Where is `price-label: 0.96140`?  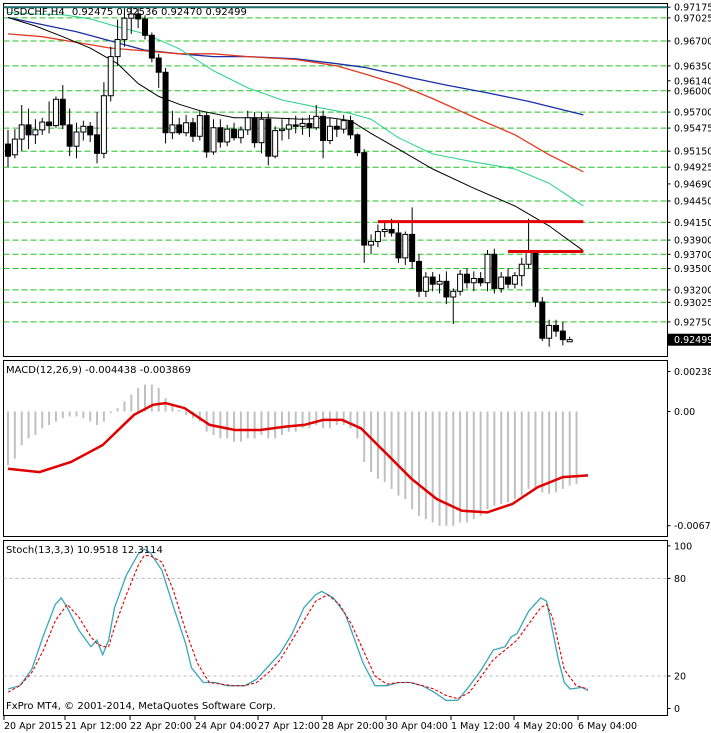 price-label: 0.96140 is located at coordinates (692, 81).